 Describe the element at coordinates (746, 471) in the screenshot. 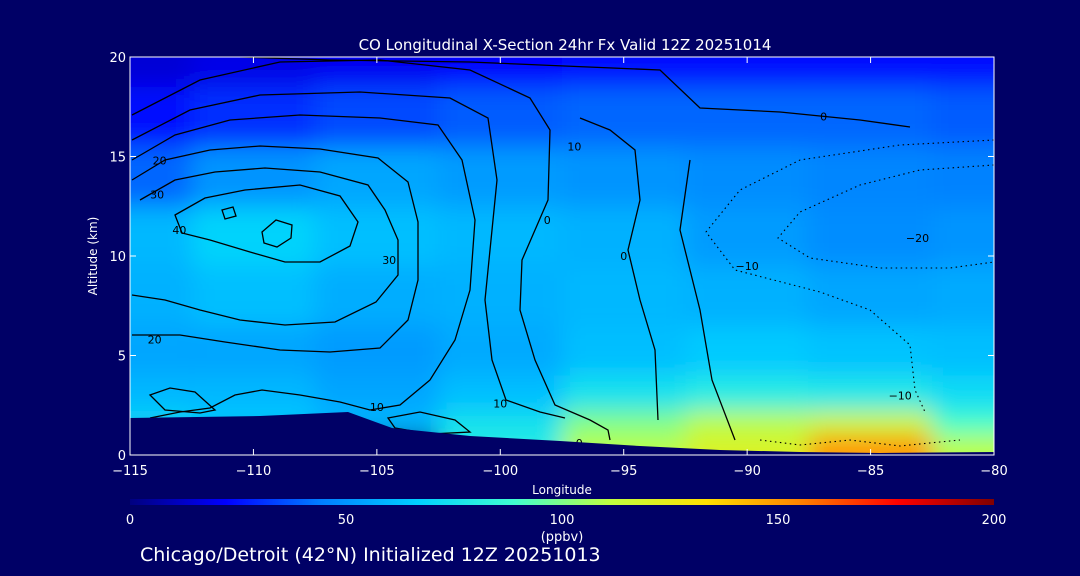

I see `x-tick-label: −90` at that location.